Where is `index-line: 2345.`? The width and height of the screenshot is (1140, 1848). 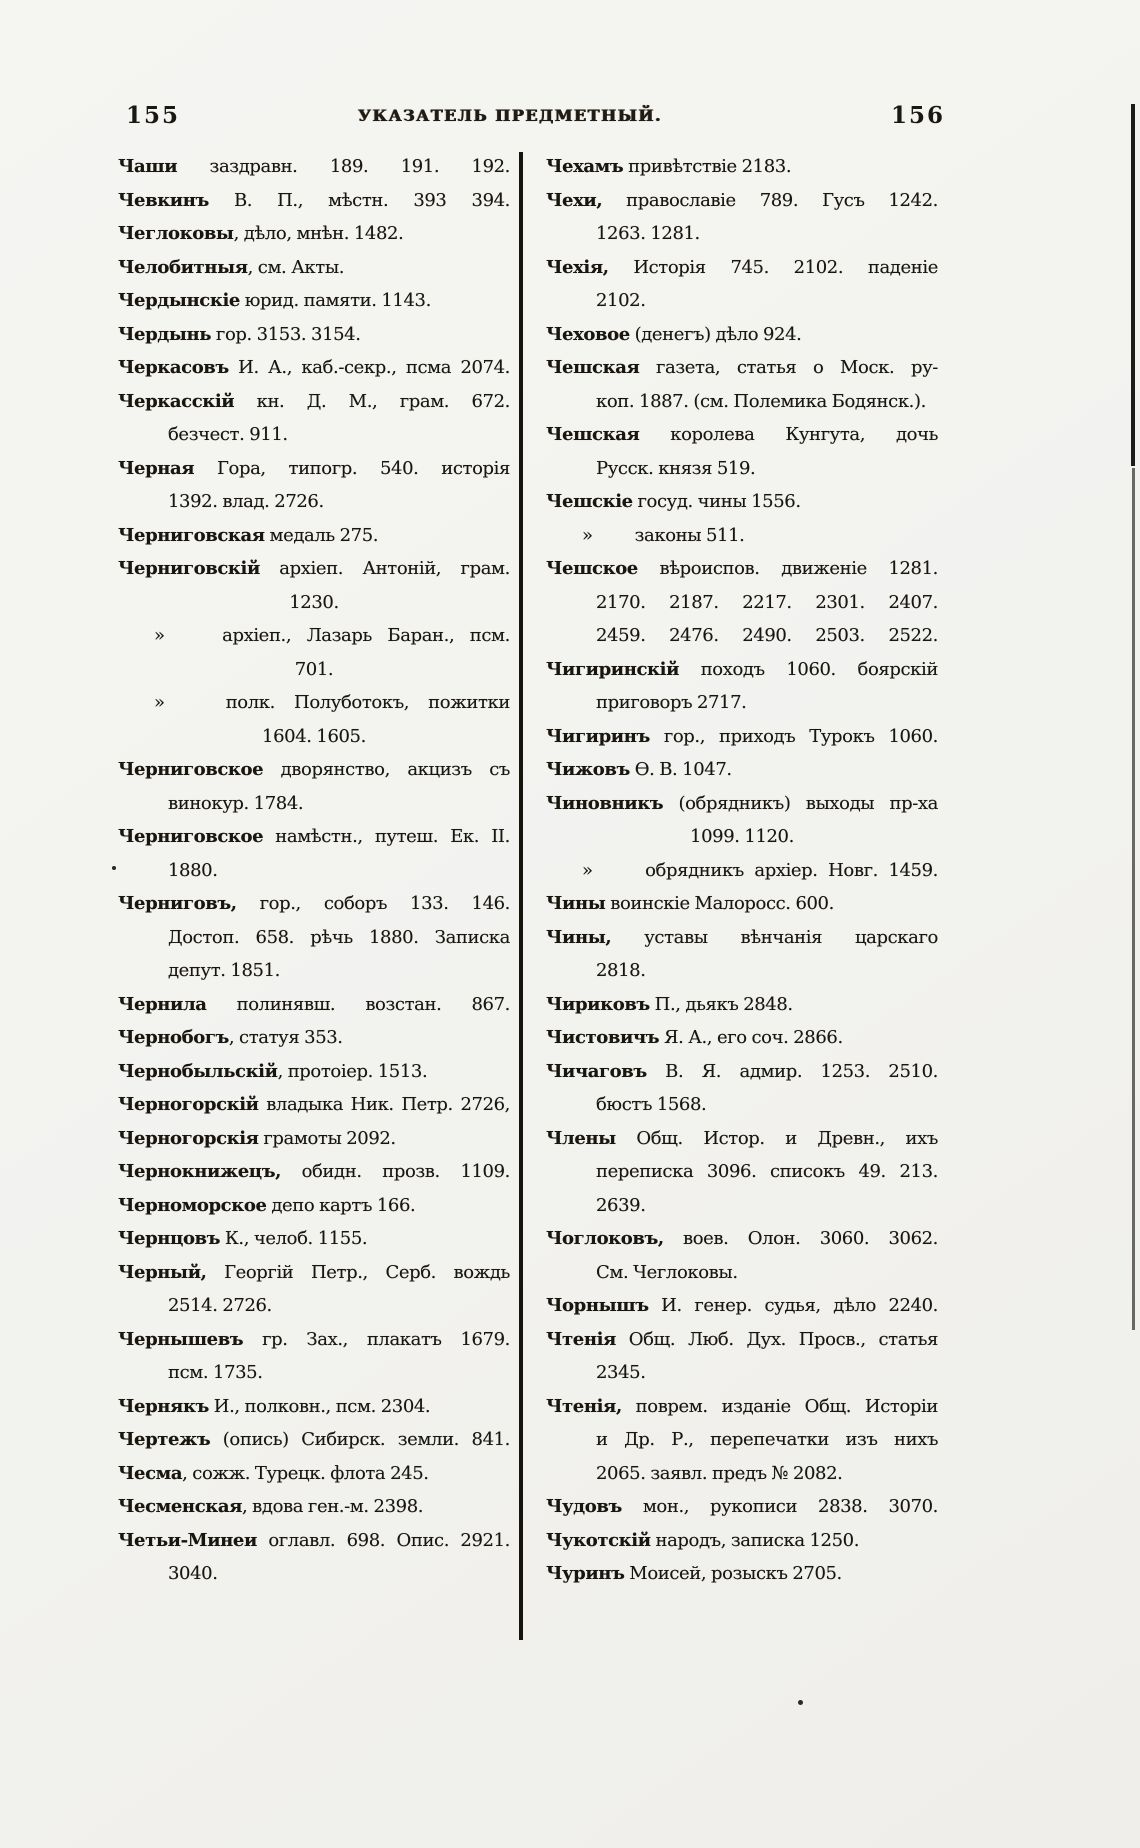
index-line: 2345. is located at coordinates (621, 1372).